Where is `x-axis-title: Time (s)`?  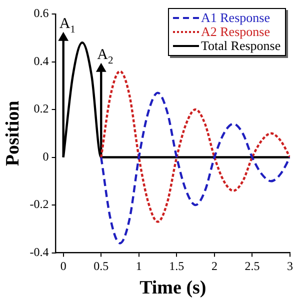
x-axis-title: Time (s) is located at coordinates (173, 288).